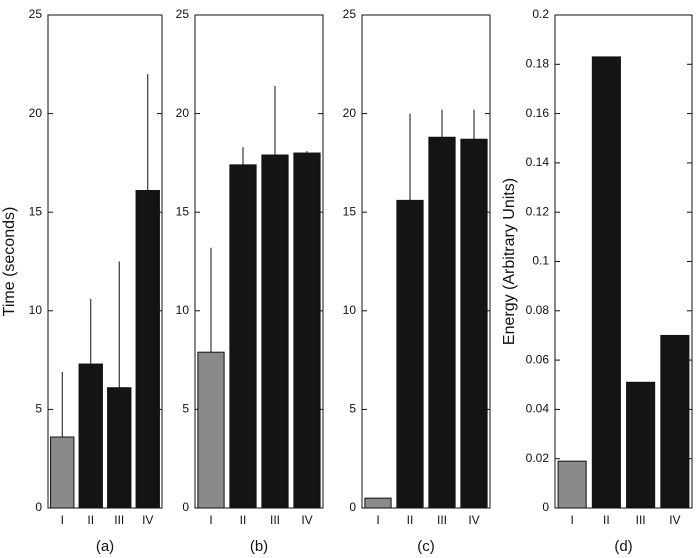 The width and height of the screenshot is (699, 558). I want to click on panel-caption: (d), so click(623, 546).